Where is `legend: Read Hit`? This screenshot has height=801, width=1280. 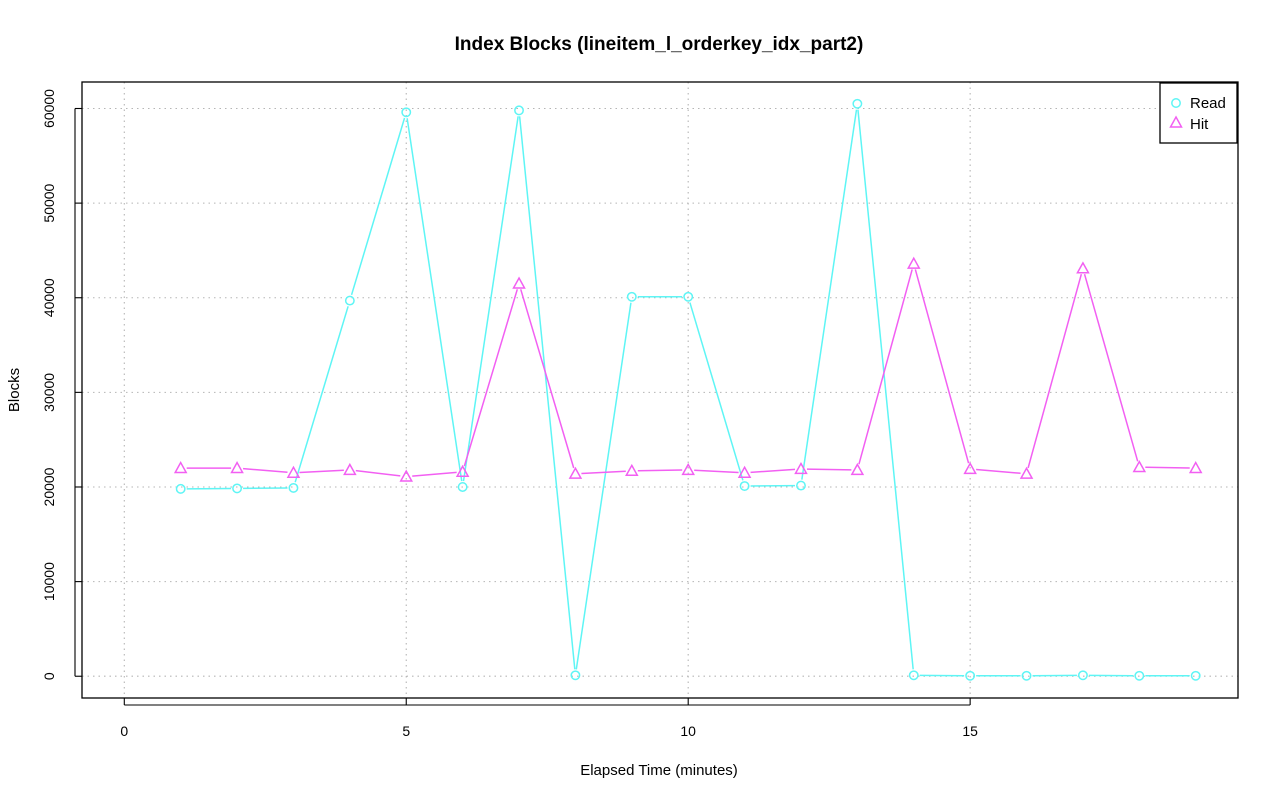 legend: Read Hit is located at coordinates (1198, 113).